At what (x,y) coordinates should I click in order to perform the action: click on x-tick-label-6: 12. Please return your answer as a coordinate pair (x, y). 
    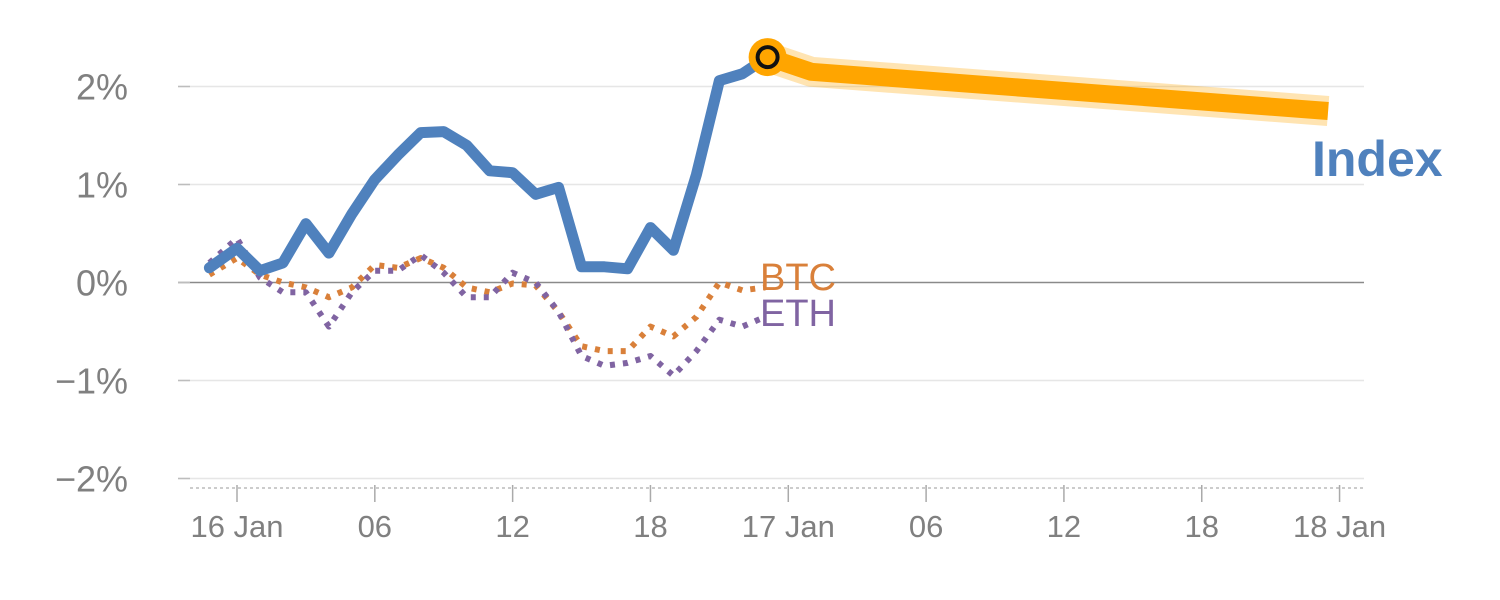
    Looking at the image, I should click on (1064, 526).